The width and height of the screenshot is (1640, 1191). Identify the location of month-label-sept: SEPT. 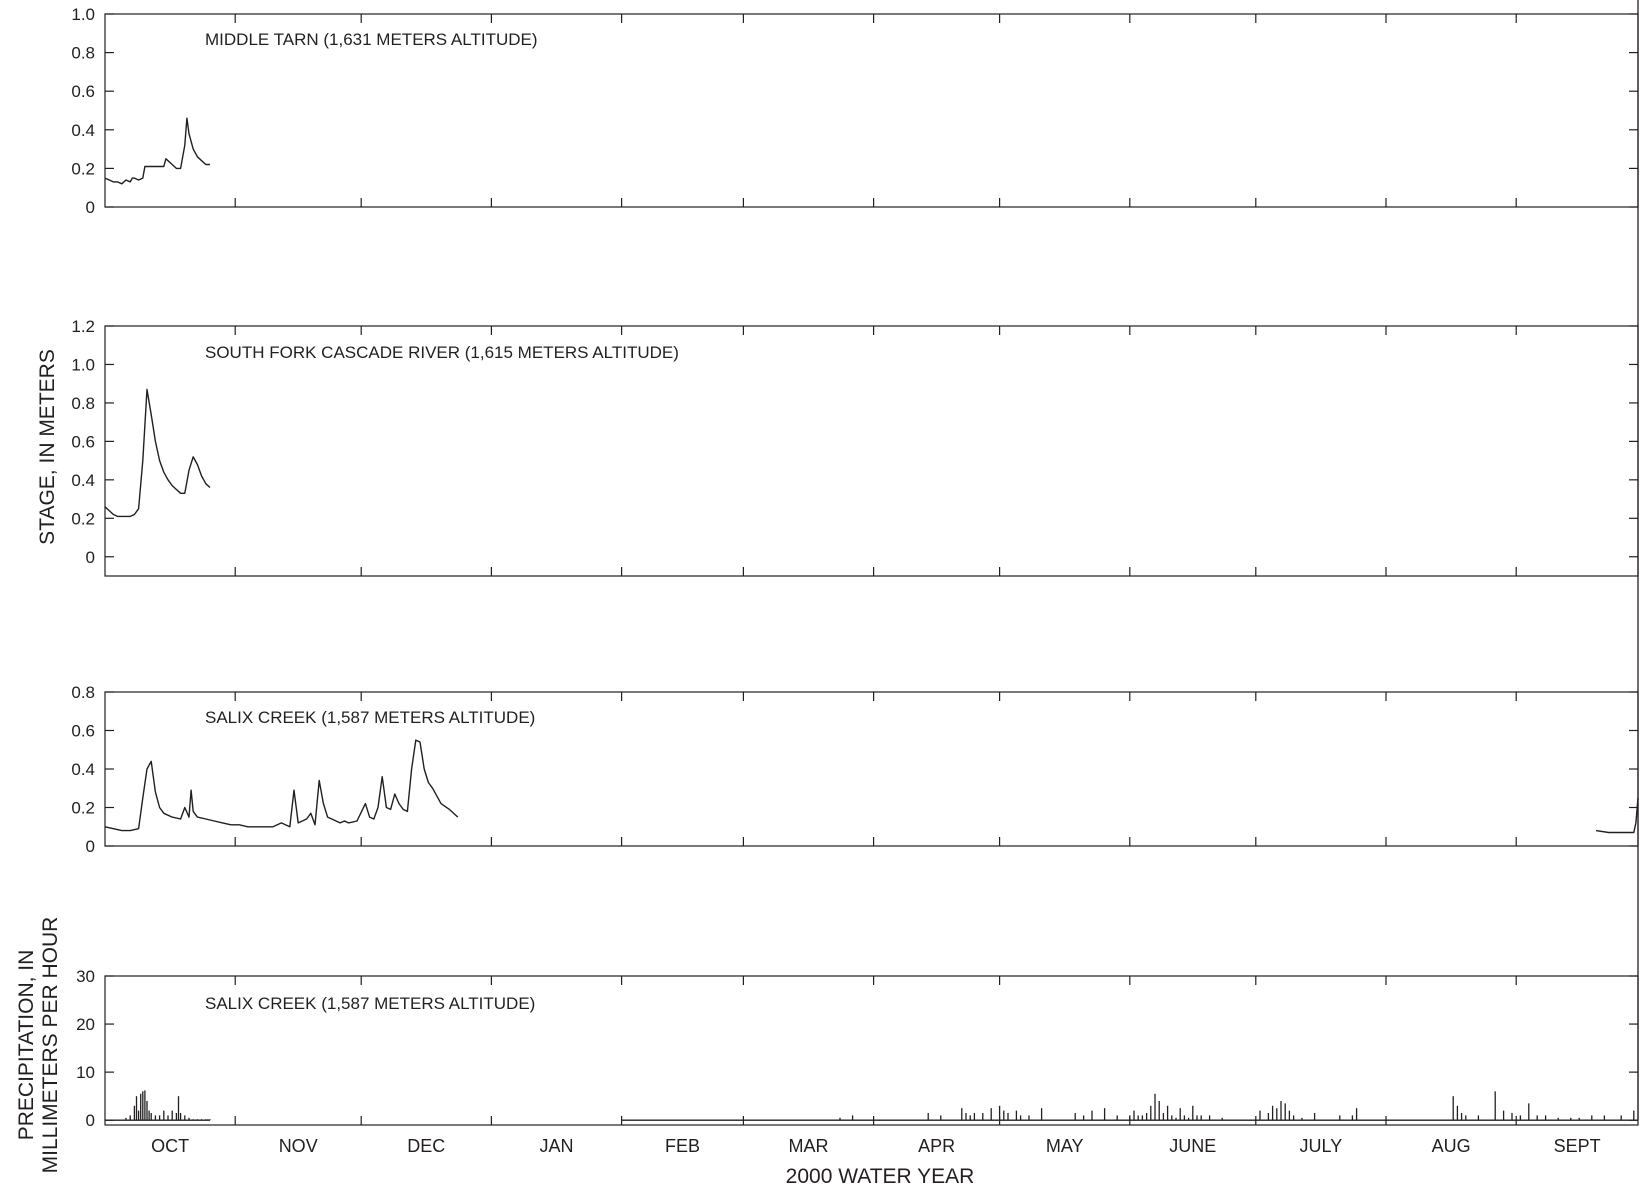
(1577, 1146).